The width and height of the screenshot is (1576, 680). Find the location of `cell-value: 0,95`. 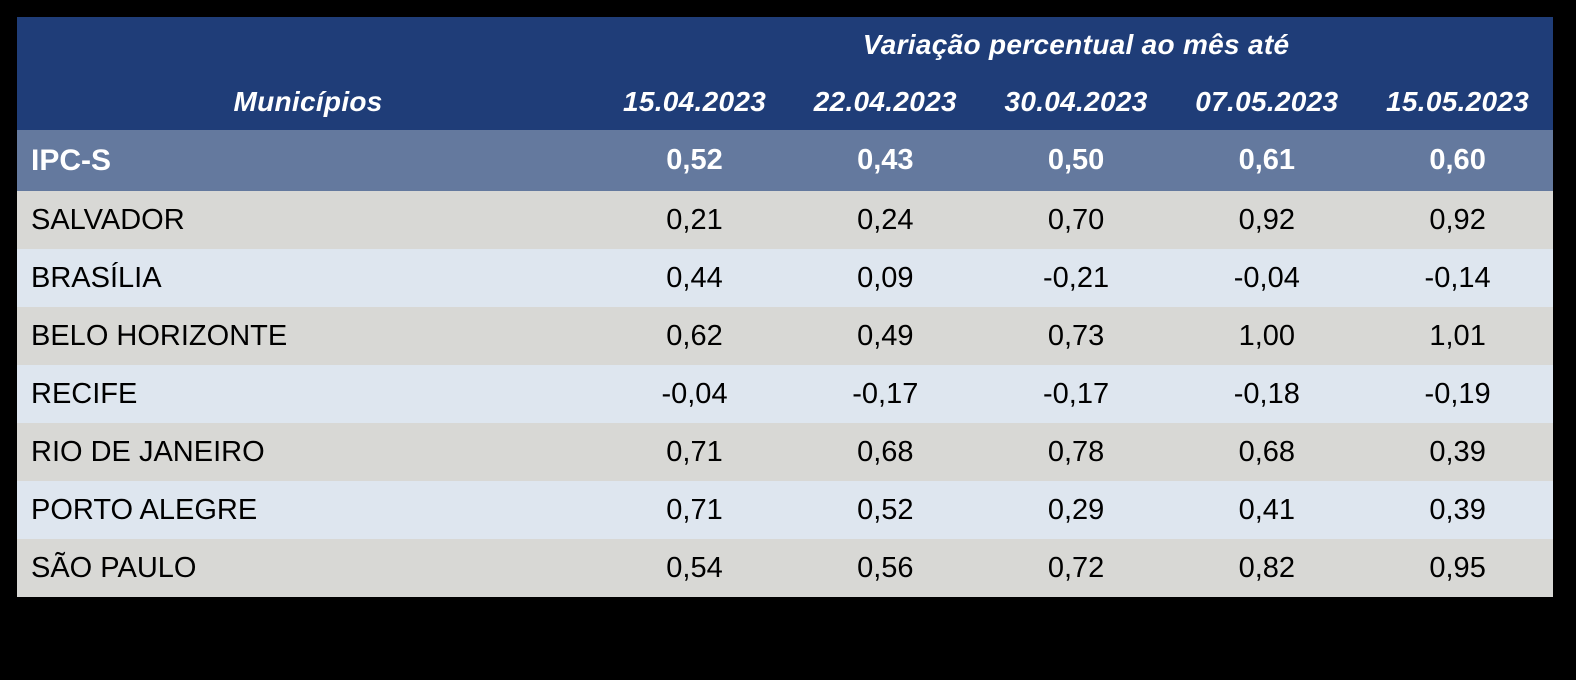

cell-value: 0,95 is located at coordinates (1457, 568).